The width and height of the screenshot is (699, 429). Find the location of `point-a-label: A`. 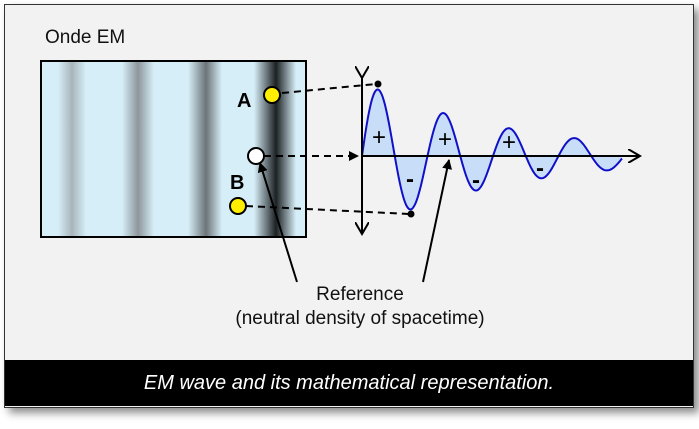

point-a-label: A is located at coordinates (244, 101).